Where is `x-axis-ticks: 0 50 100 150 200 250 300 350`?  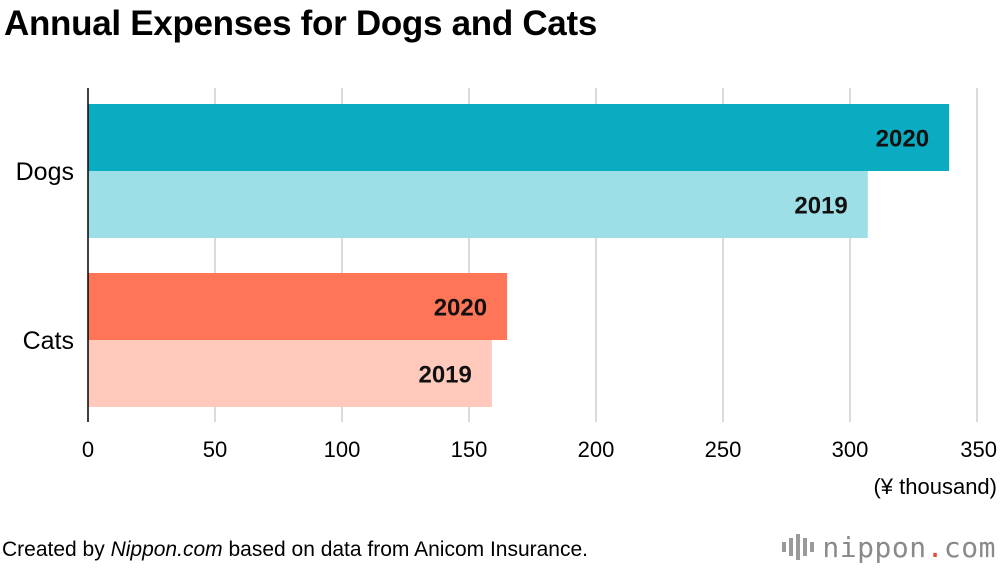
x-axis-ticks: 0 50 100 150 200 250 300 350 is located at coordinates (539, 449).